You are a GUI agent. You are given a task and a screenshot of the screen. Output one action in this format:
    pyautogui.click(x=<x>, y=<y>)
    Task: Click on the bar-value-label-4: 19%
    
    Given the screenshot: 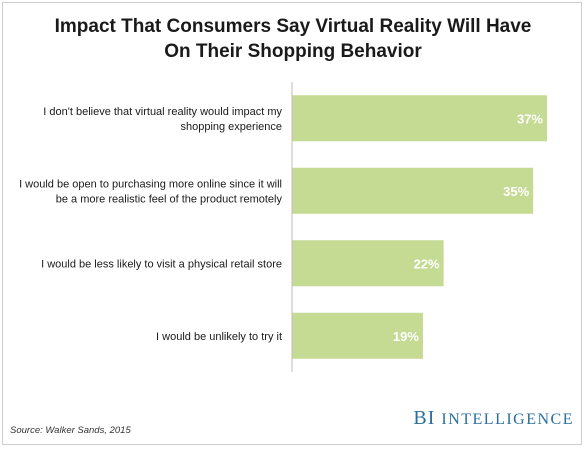 What is the action you would take?
    pyautogui.click(x=406, y=336)
    